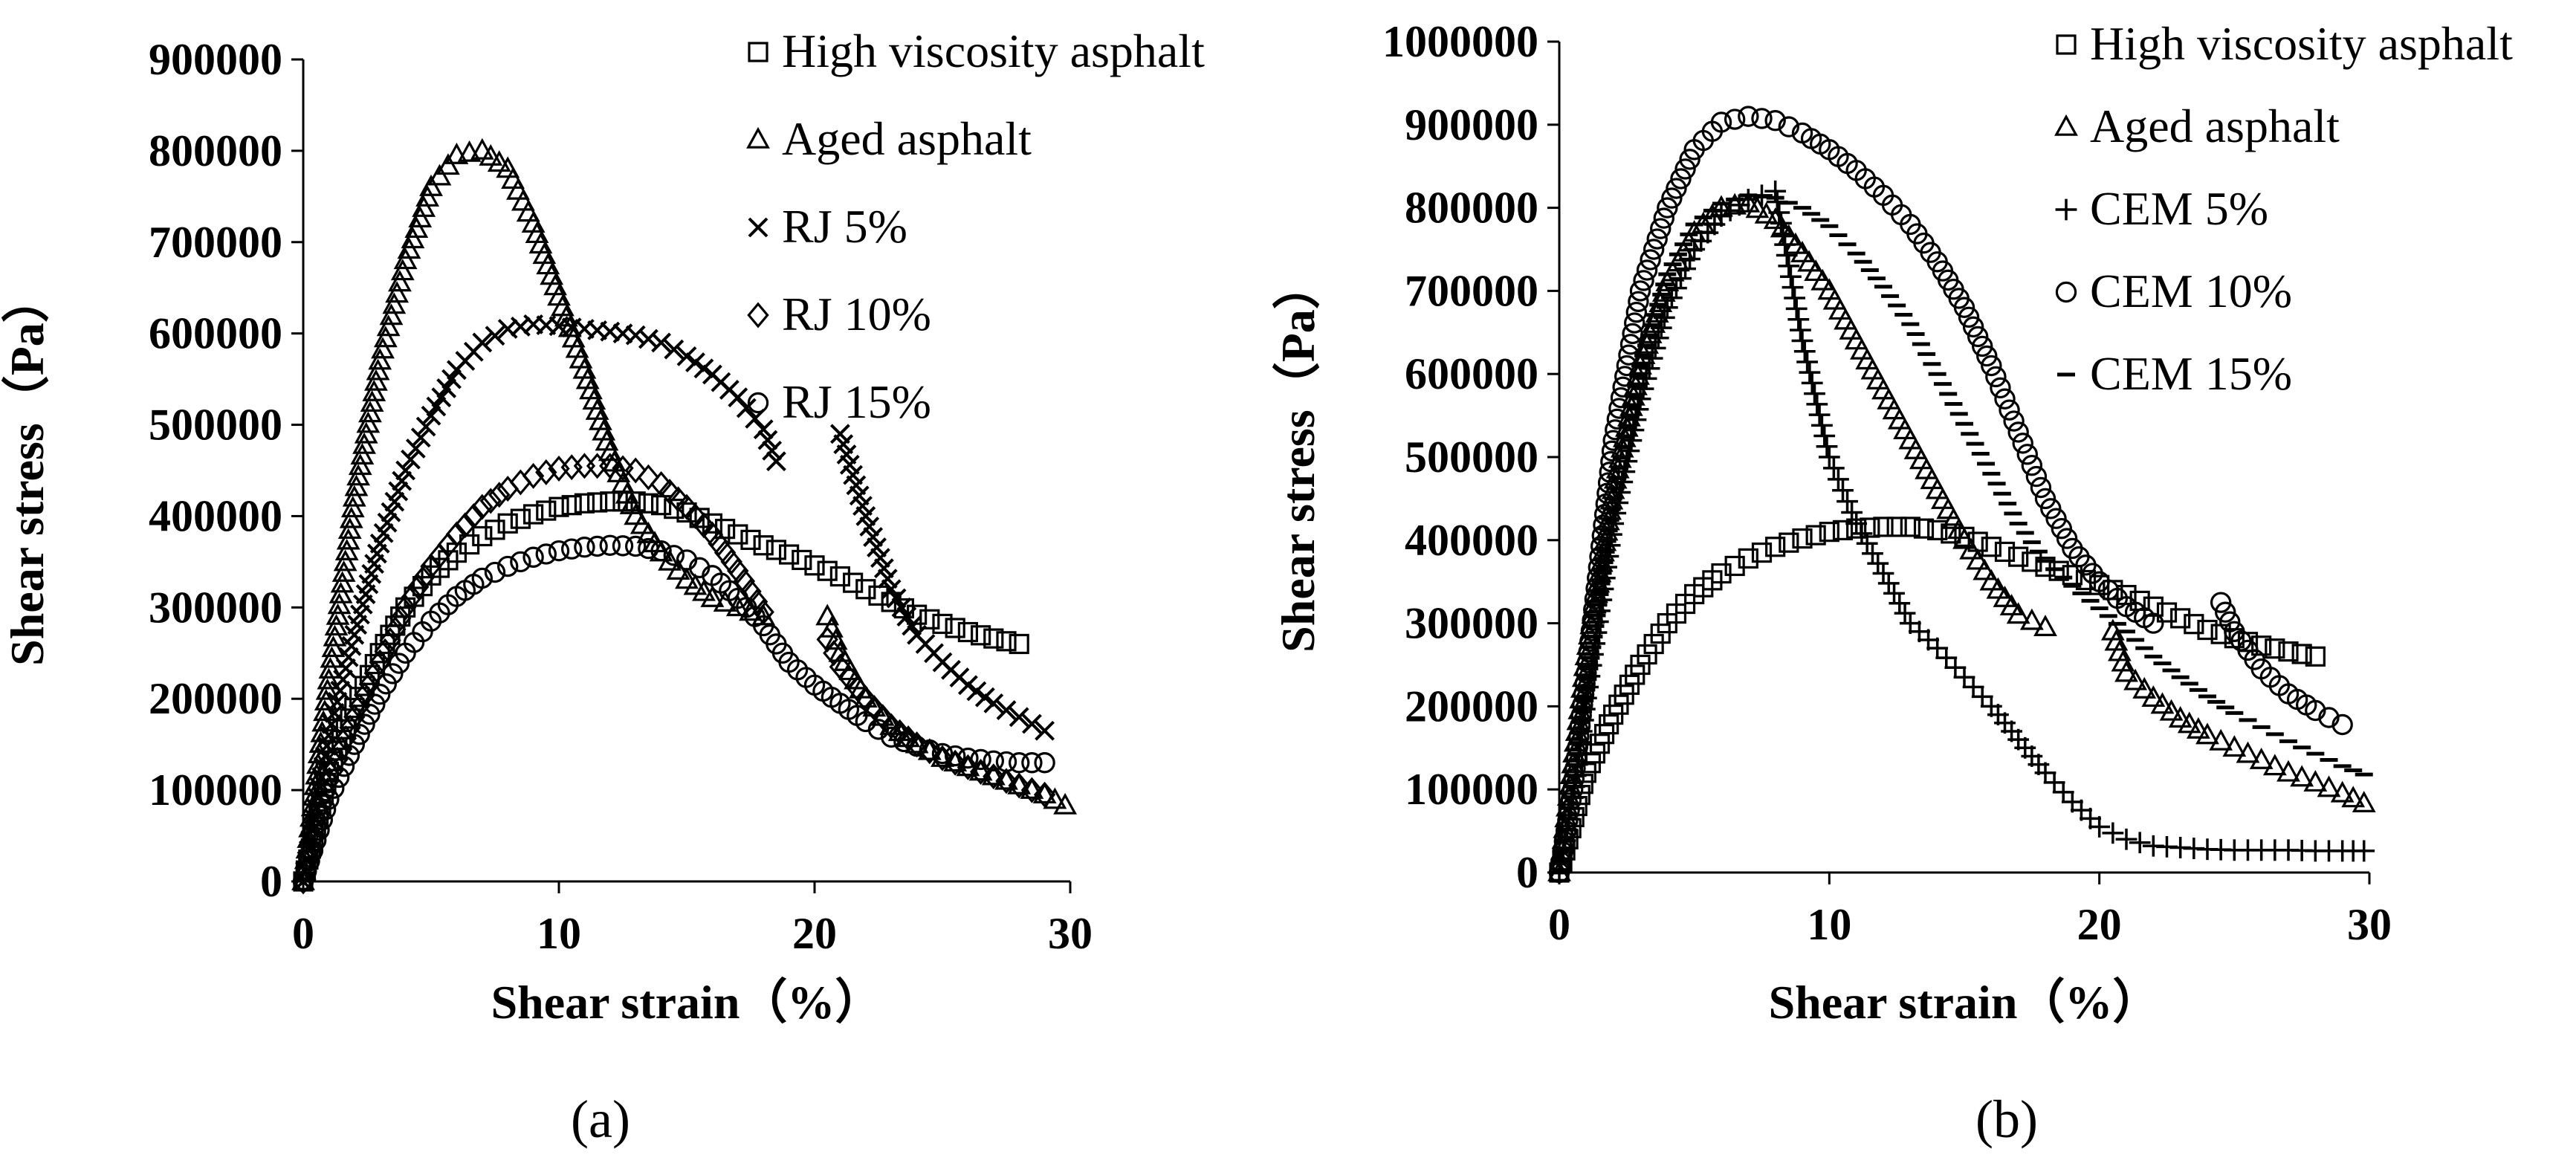  I want to click on y-tick-label: 100000, so click(1471, 790).